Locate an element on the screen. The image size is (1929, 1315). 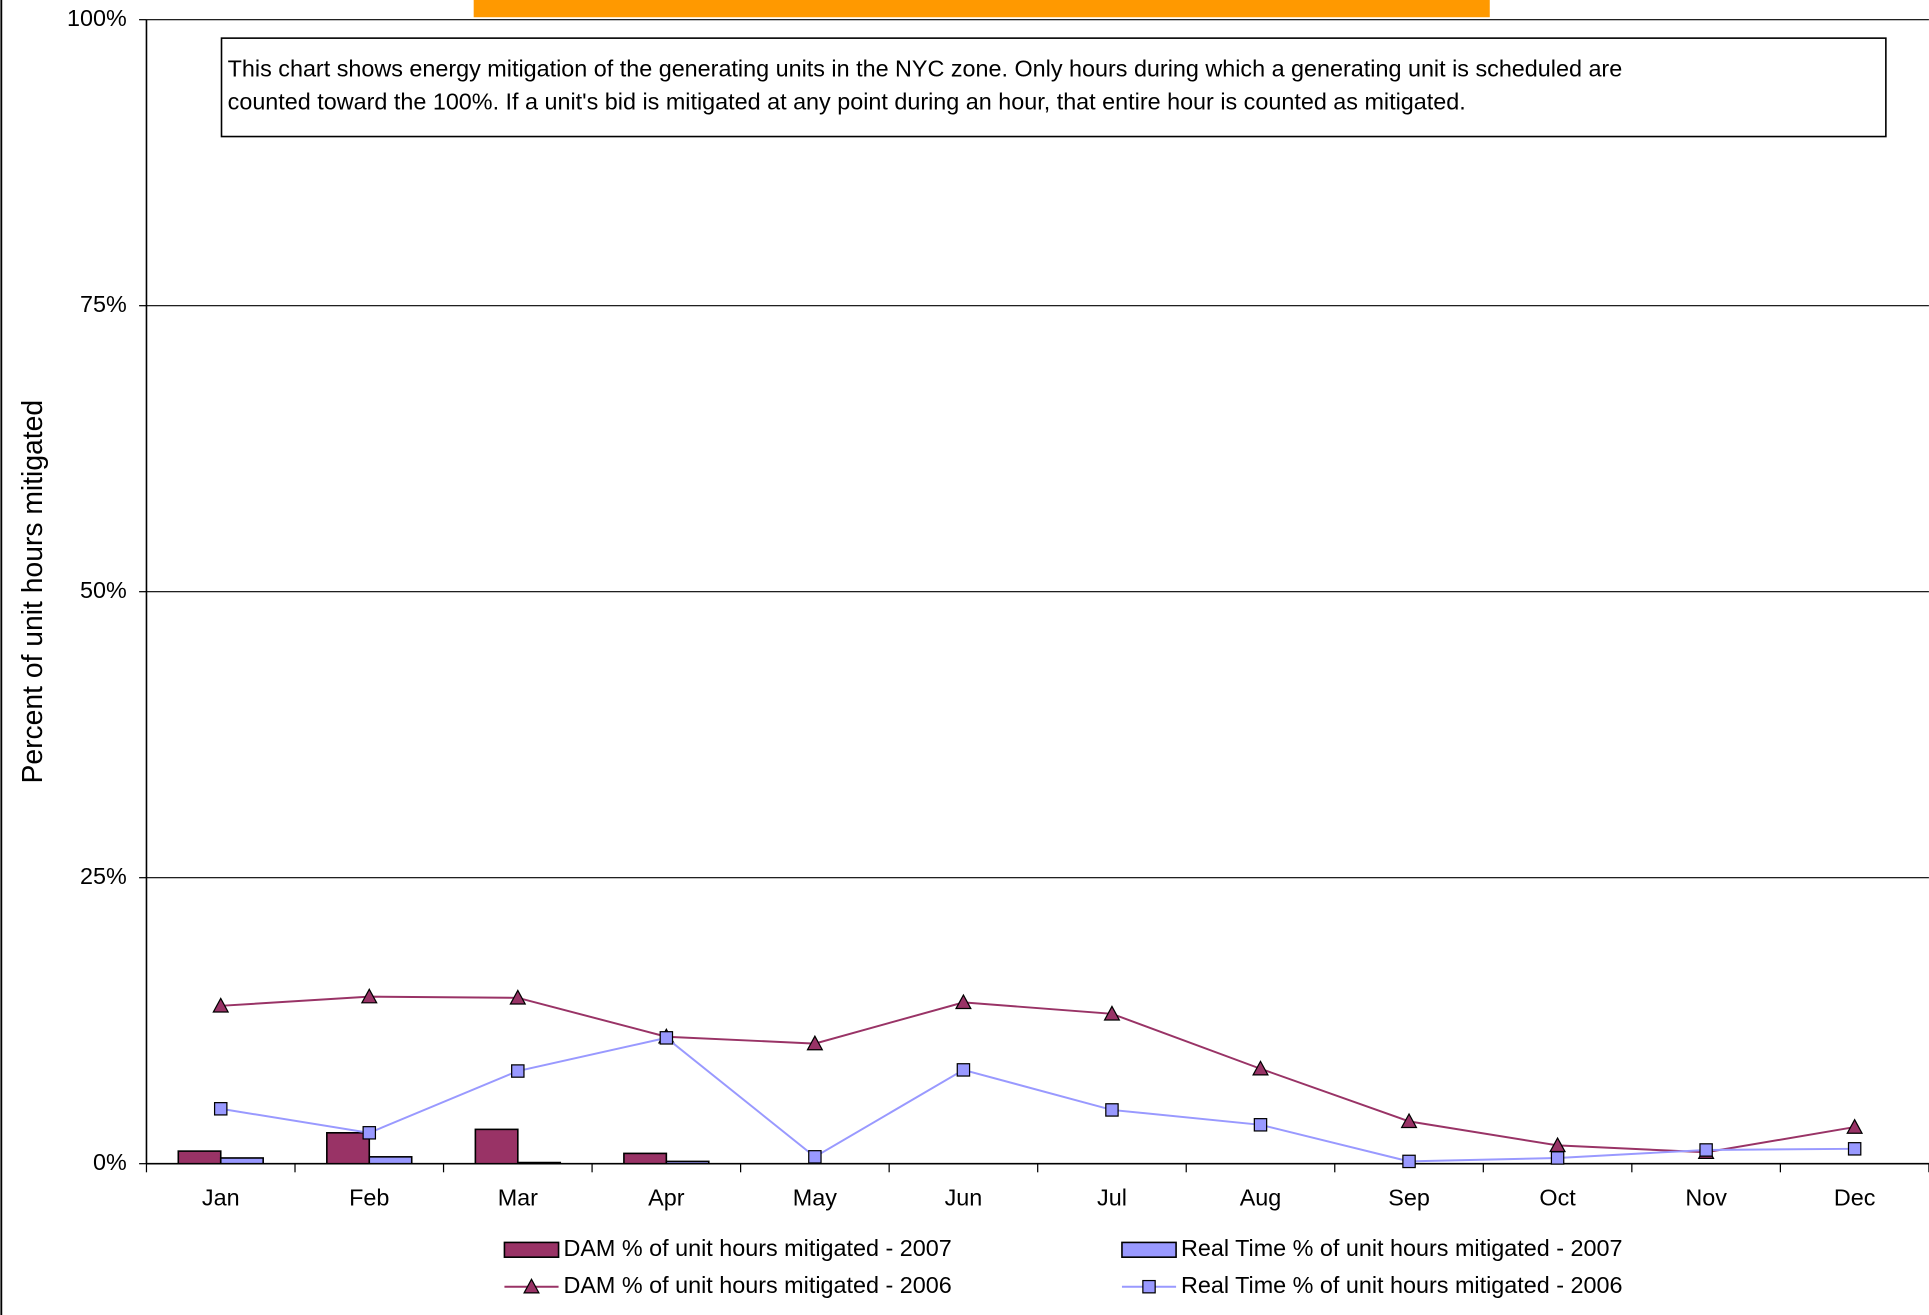
x-tick-label: Jun is located at coordinates (964, 1198).